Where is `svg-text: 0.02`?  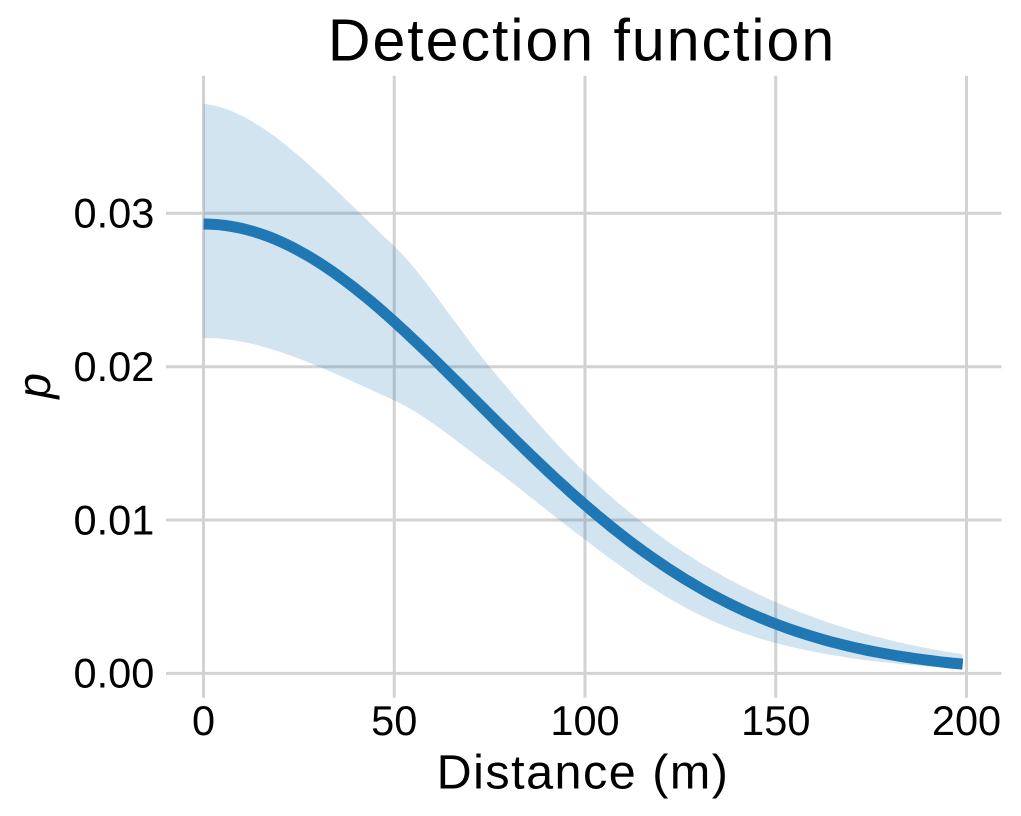
svg-text: 0.02 is located at coordinates (114, 366).